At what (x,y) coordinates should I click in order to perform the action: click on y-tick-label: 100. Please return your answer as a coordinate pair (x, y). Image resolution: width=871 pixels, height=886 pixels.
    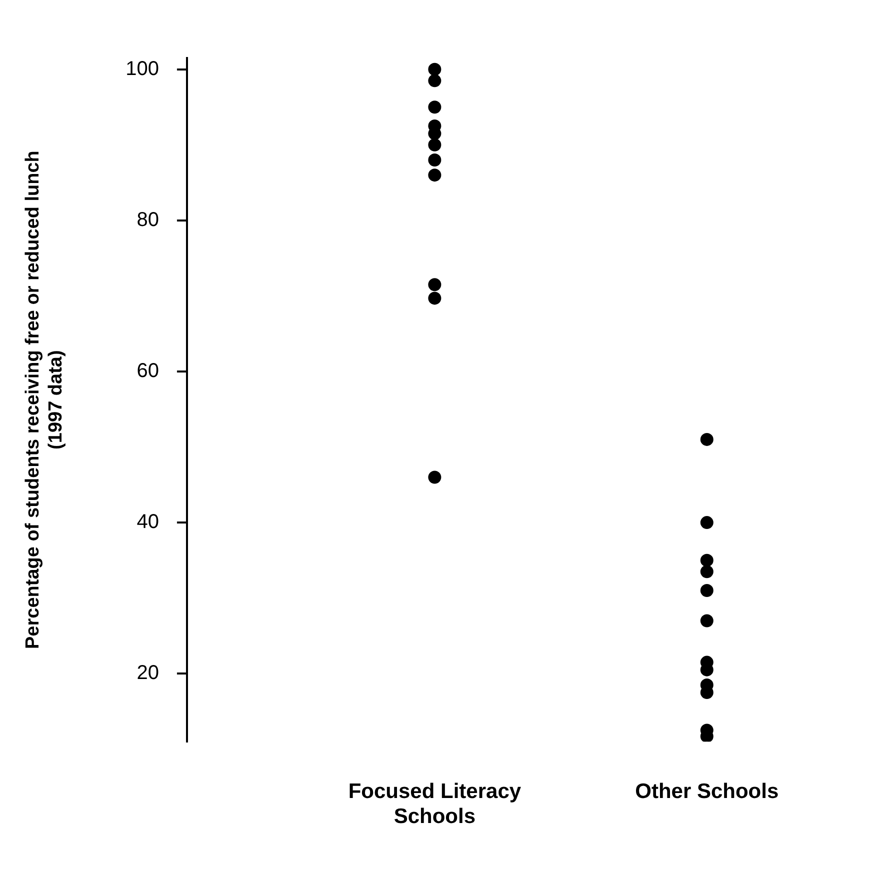
    Looking at the image, I should click on (142, 69).